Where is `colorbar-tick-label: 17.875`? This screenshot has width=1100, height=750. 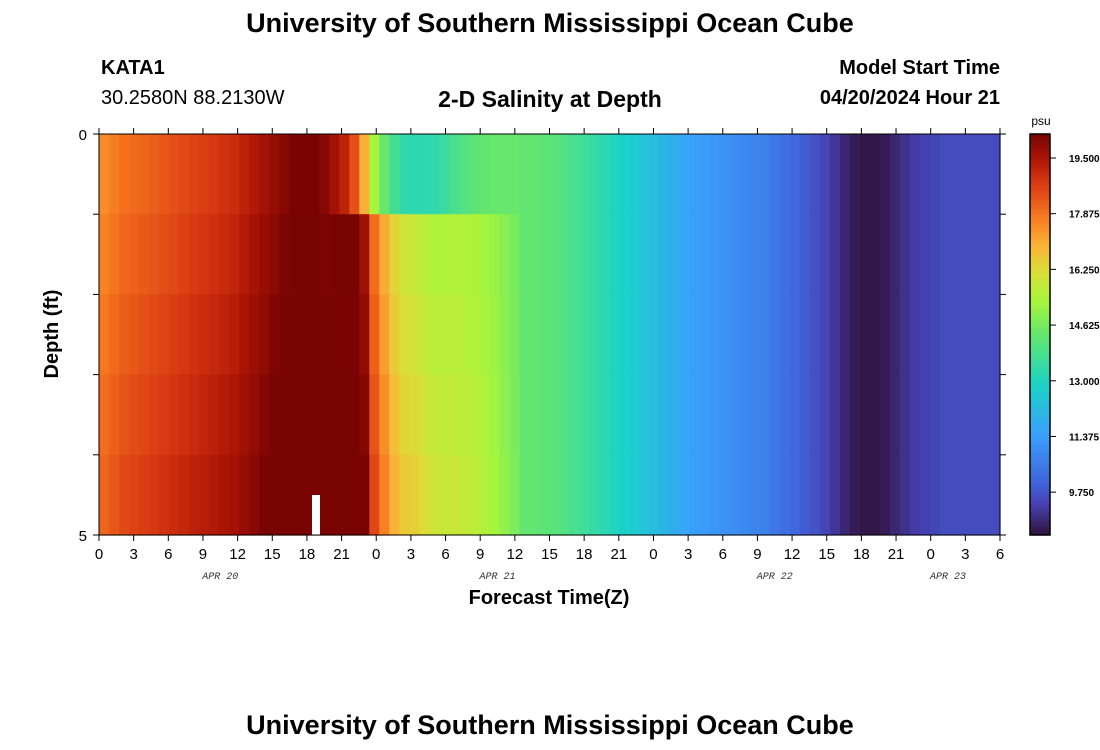 colorbar-tick-label: 17.875 is located at coordinates (1084, 215).